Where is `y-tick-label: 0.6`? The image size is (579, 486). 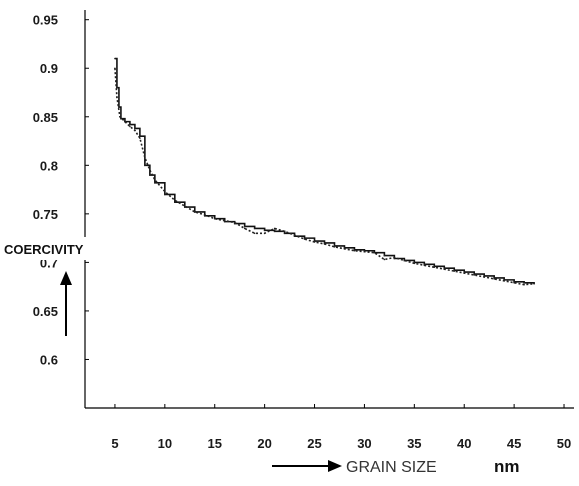
y-tick-label: 0.6 is located at coordinates (49, 359).